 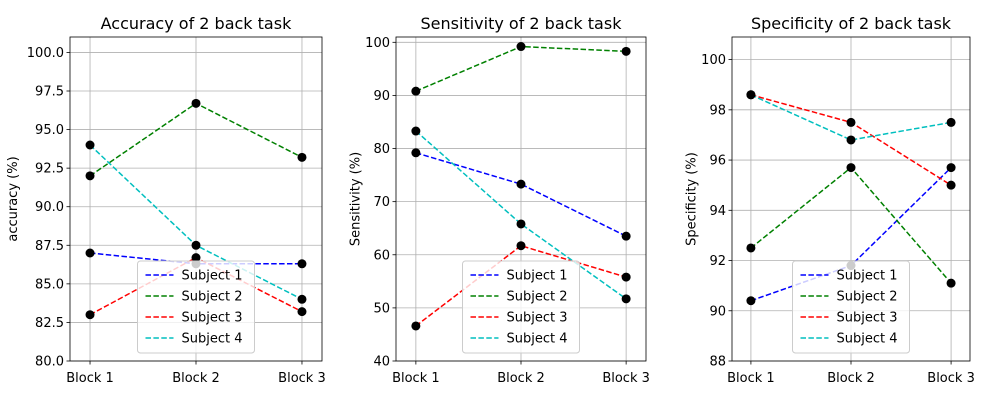 I want to click on y-tick-label: 80, so click(x=381, y=149).